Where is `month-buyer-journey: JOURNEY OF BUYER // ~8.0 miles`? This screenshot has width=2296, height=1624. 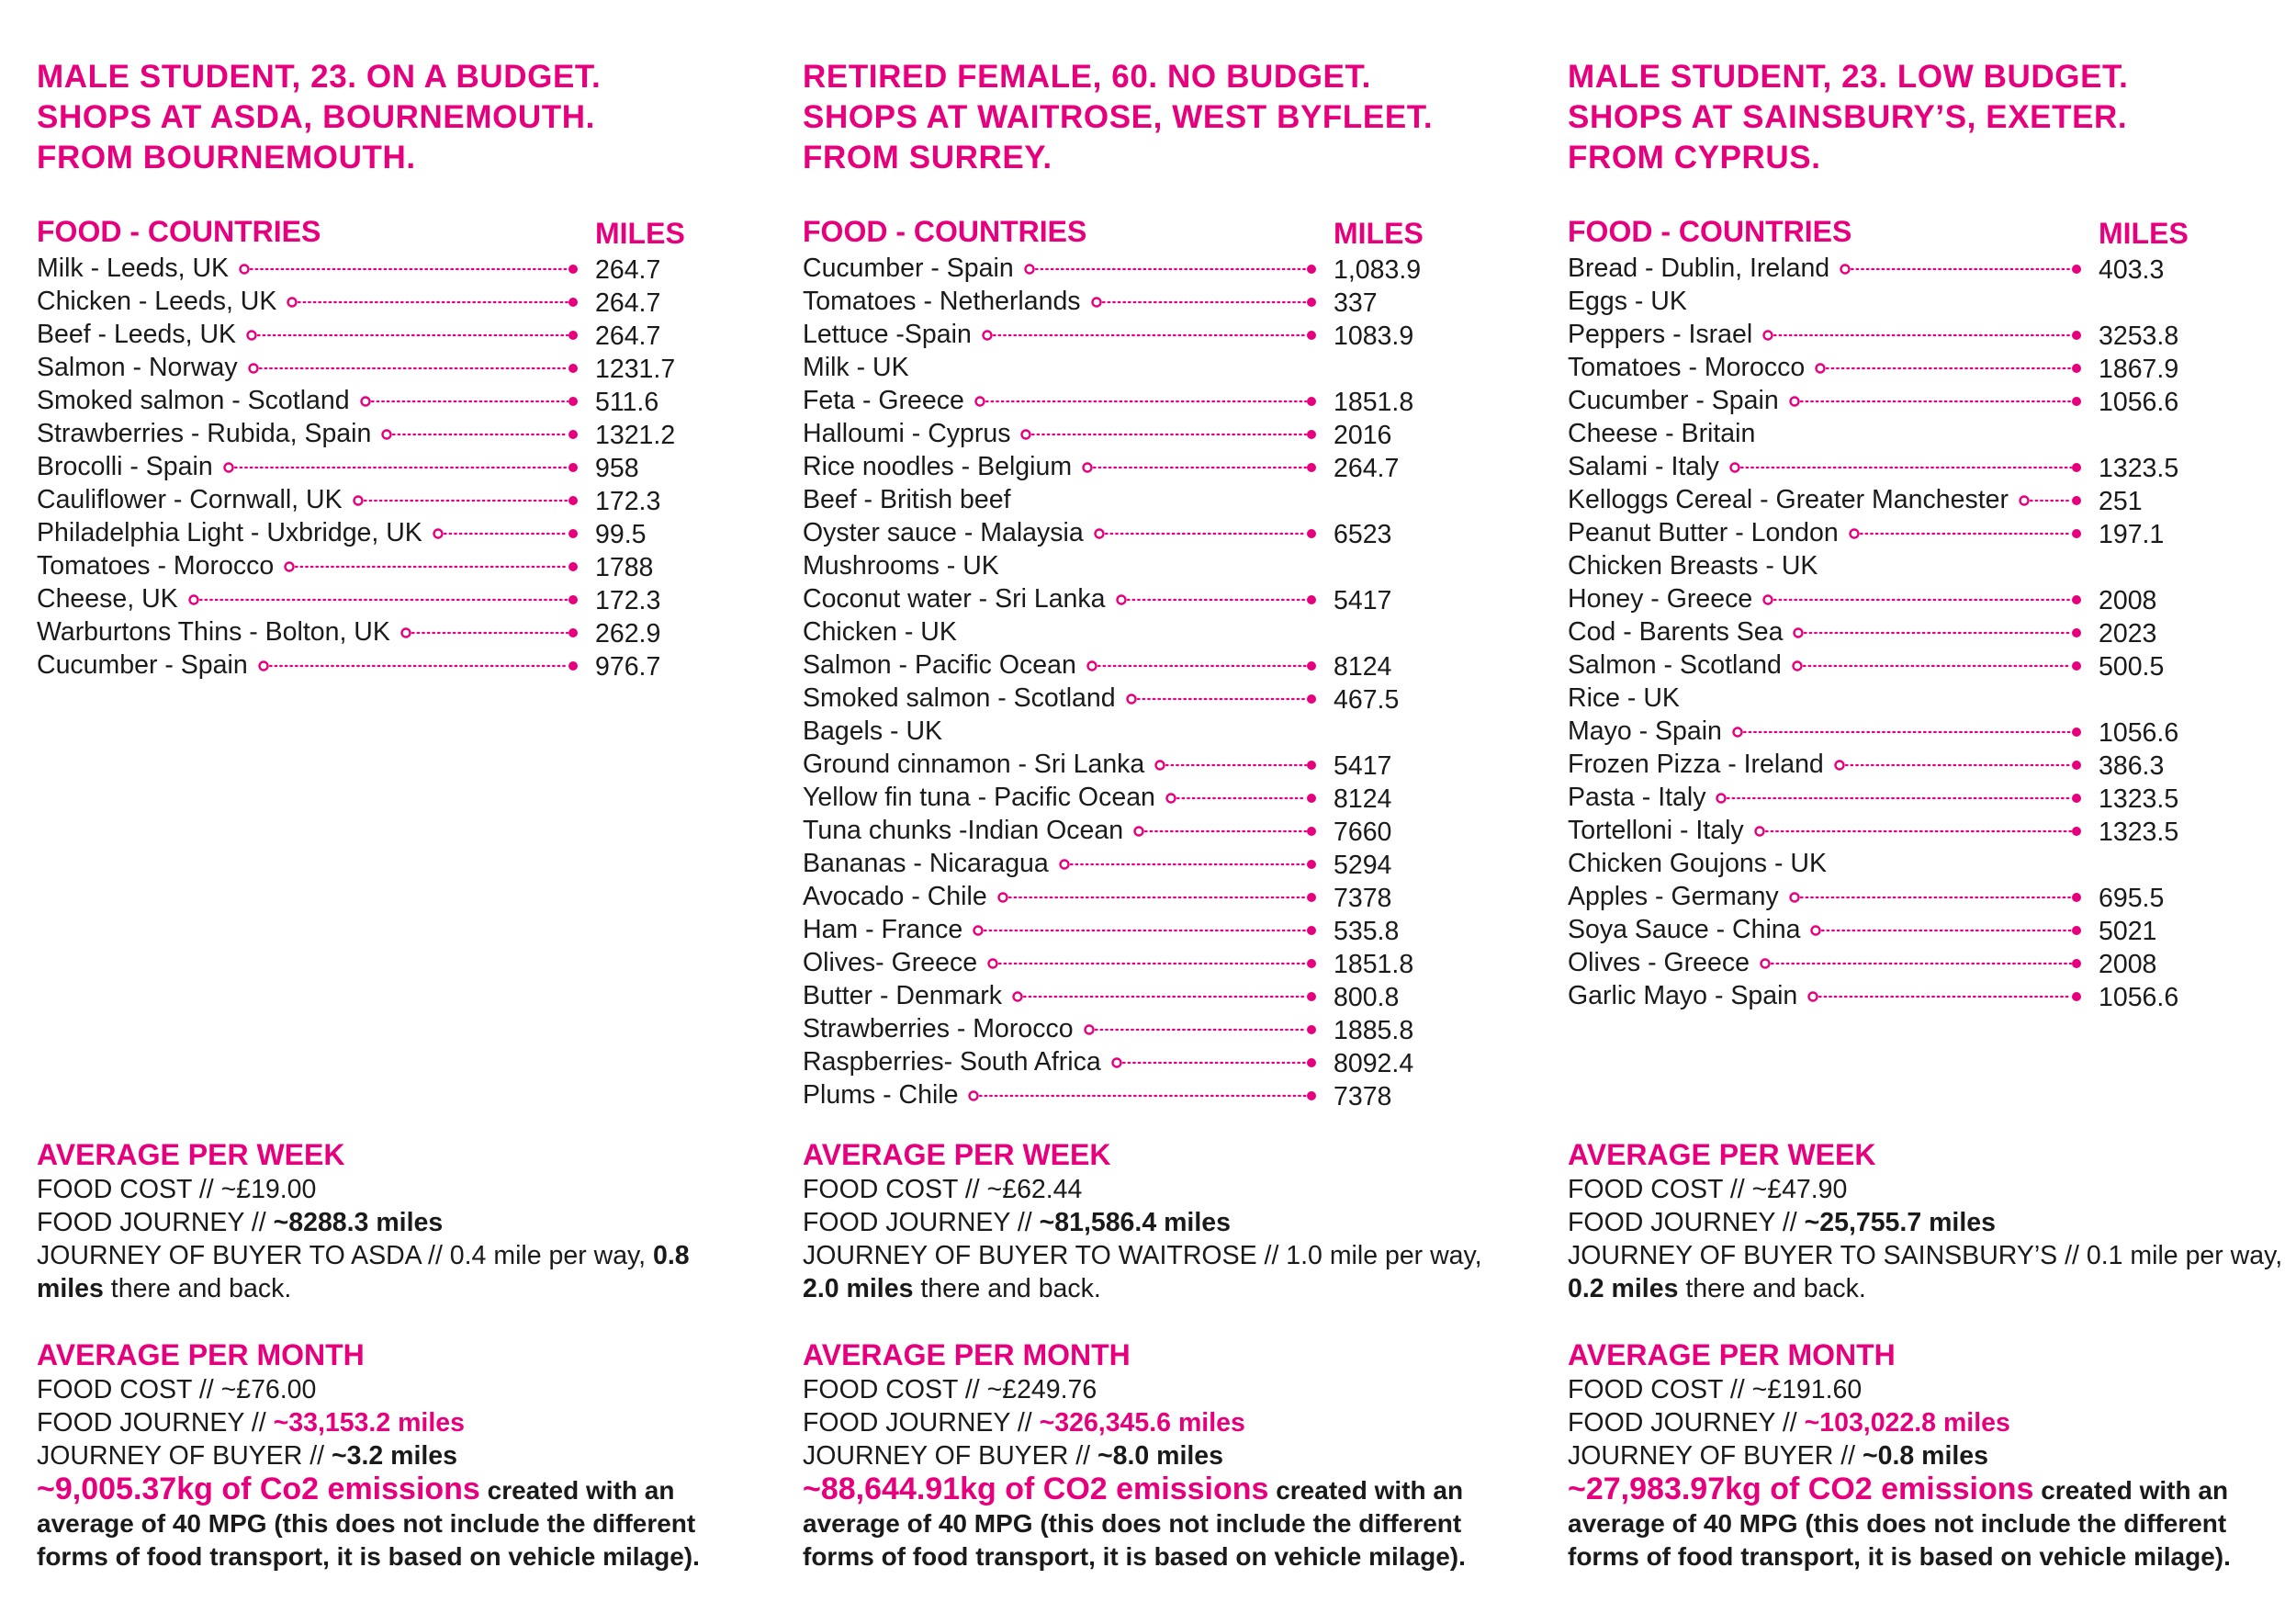
month-buyer-journey: JOURNEY OF BUYER // ~8.0 miles is located at coordinates (1161, 1455).